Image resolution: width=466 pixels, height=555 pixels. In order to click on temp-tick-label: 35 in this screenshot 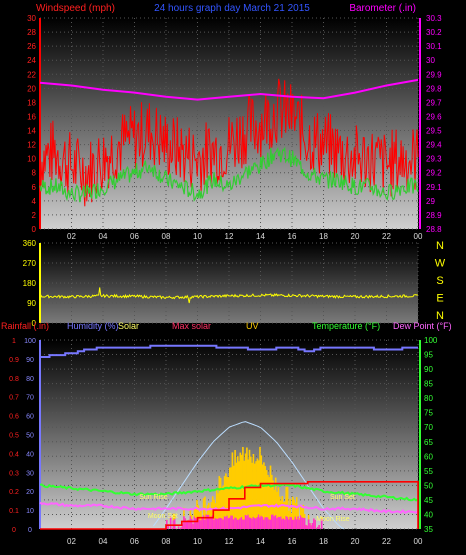, I will do `click(428, 529)`.